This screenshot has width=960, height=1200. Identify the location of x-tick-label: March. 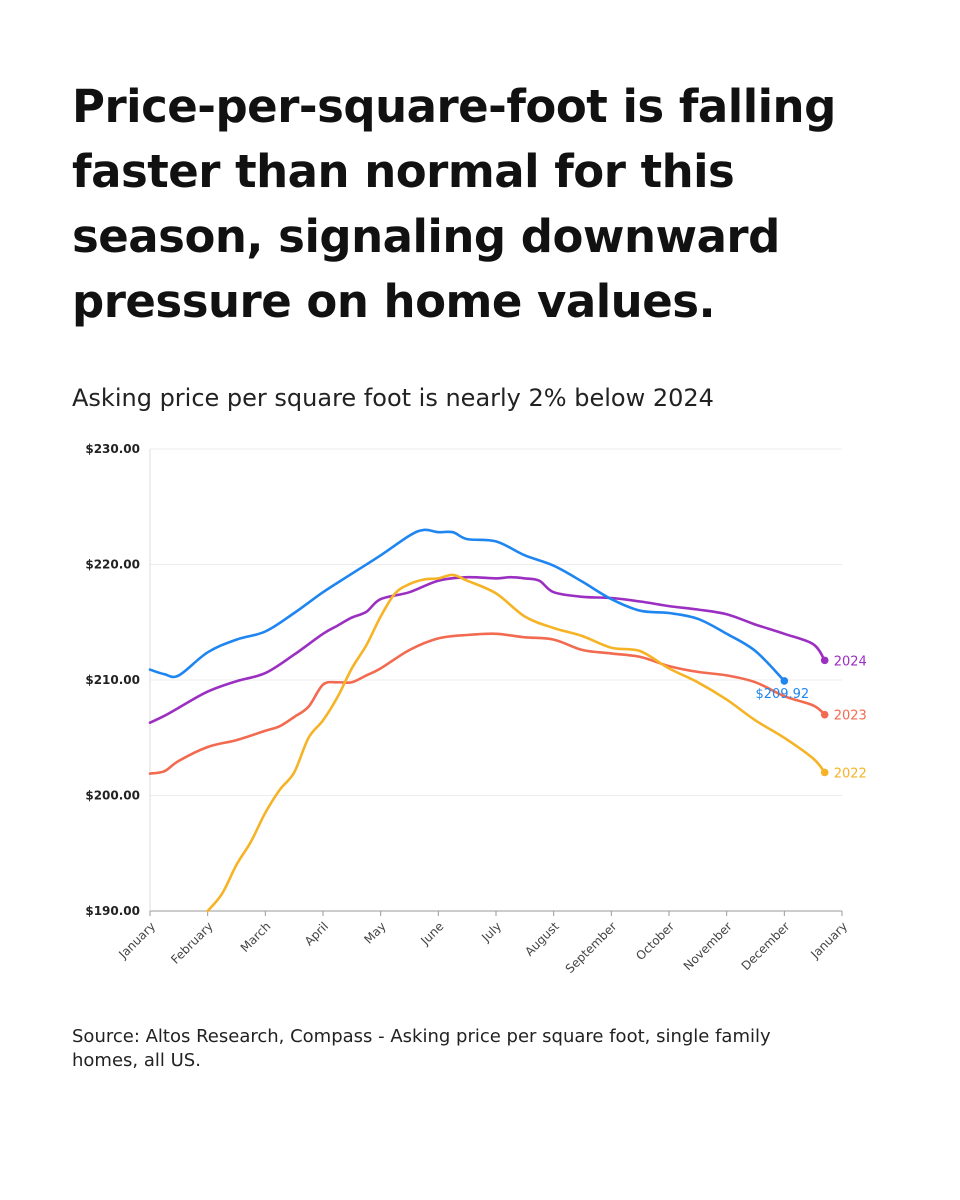
(256, 937).